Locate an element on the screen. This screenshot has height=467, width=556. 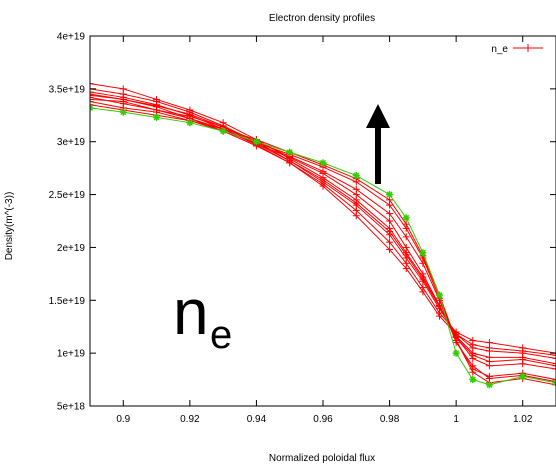
y-tick-label: 5e+18 is located at coordinates (71, 407).